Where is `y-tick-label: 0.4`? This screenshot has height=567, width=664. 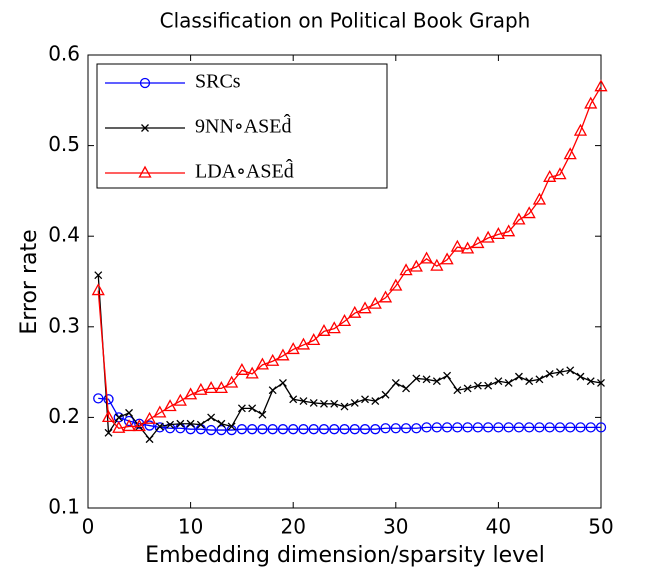
y-tick-label: 0.4 is located at coordinates (64, 235).